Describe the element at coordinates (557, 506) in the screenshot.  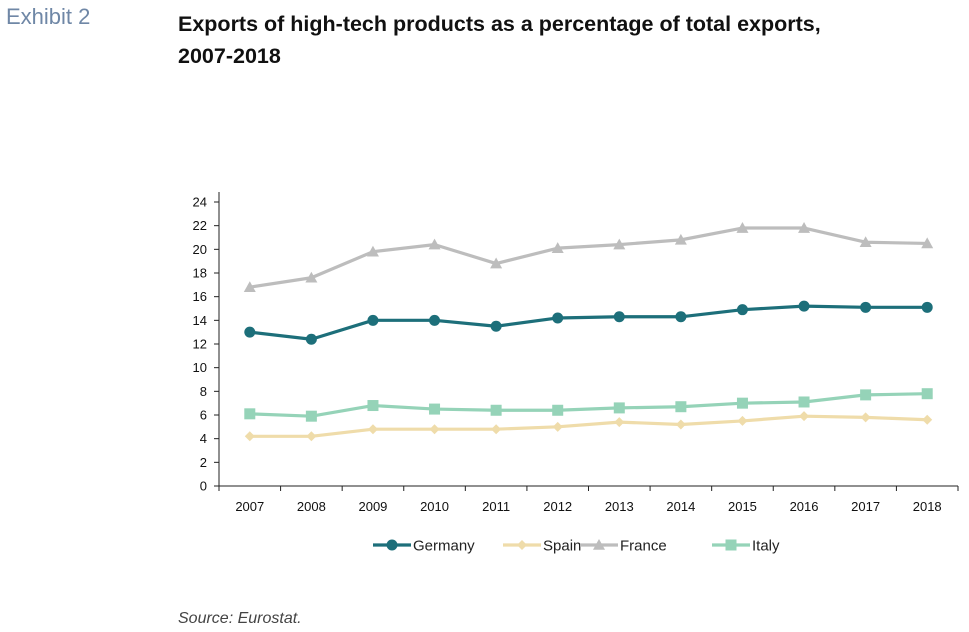
I see `x-tick-label: 2012` at that location.